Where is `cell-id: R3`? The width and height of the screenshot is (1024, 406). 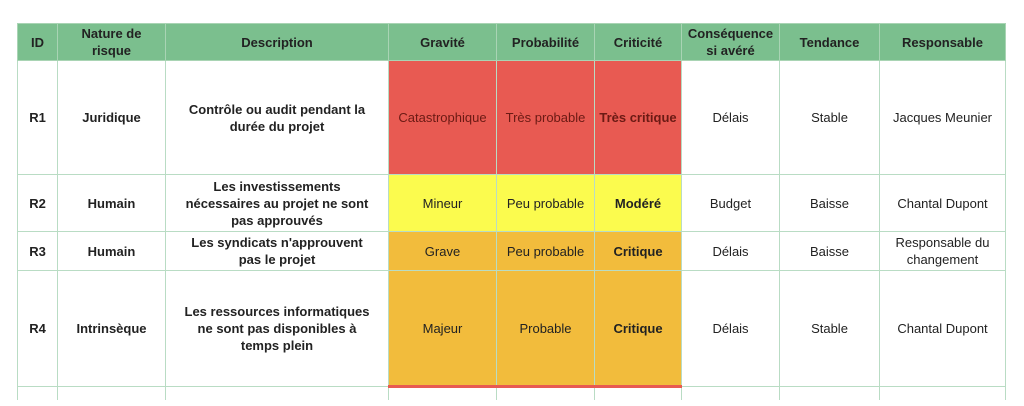 cell-id: R3 is located at coordinates (37, 251).